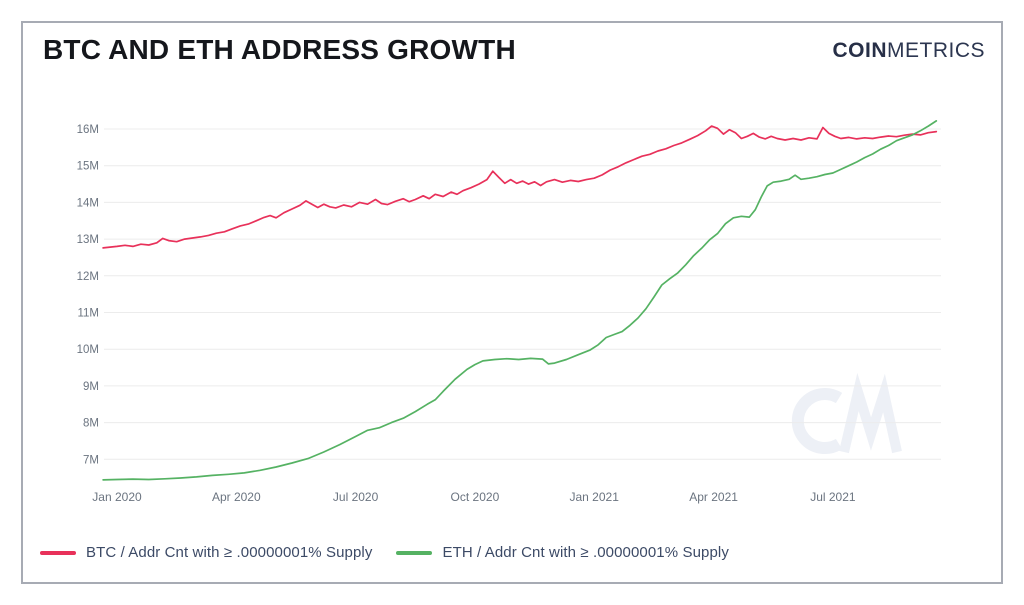 This screenshot has height=605, width=1024. What do you see at coordinates (88, 167) in the screenshot?
I see `y-tick-label: 15M` at bounding box center [88, 167].